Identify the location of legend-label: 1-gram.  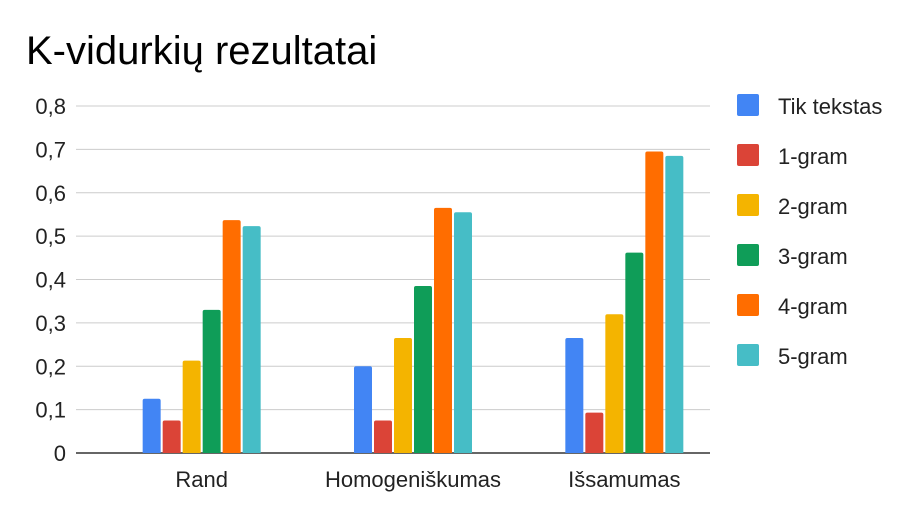
(813, 156).